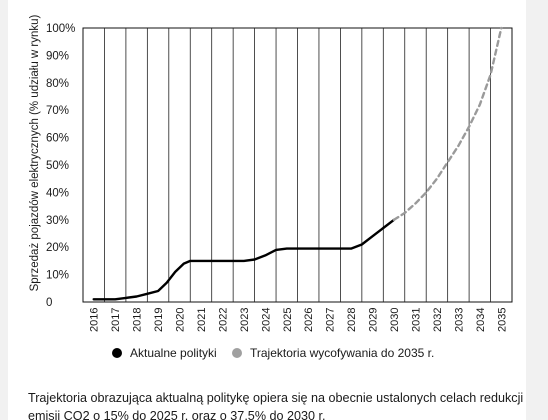 The image size is (548, 420). Describe the element at coordinates (138, 320) in the screenshot. I see `x-tick-label: 2018` at that location.